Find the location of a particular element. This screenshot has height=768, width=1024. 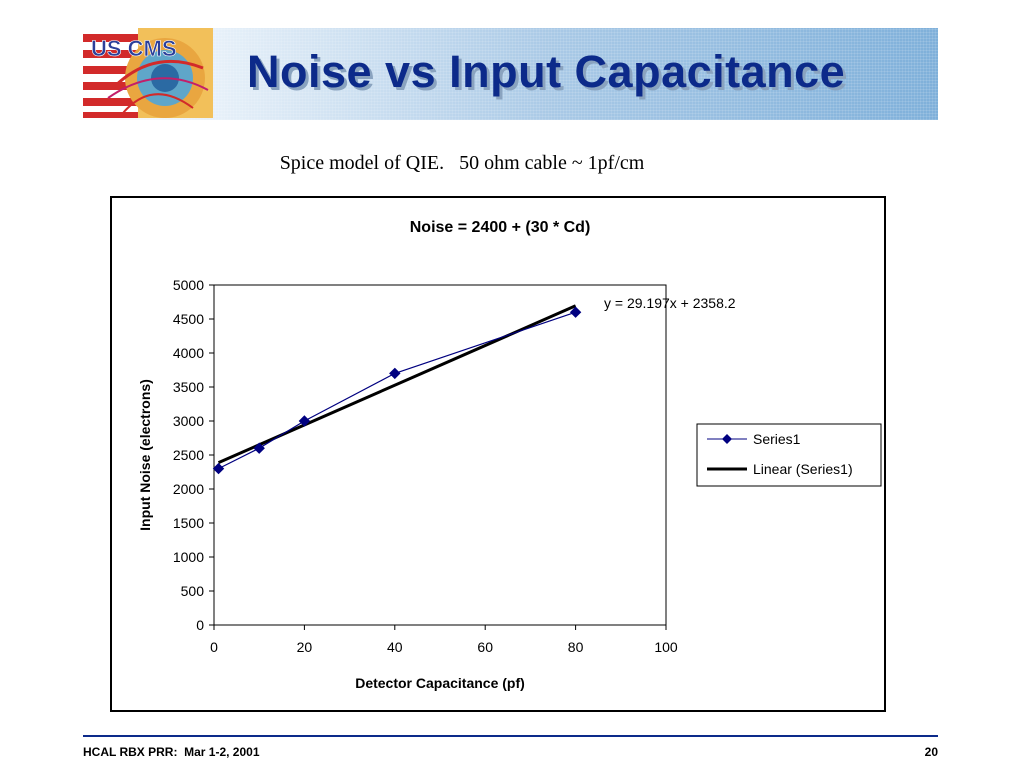

series-line is located at coordinates (397, 390).